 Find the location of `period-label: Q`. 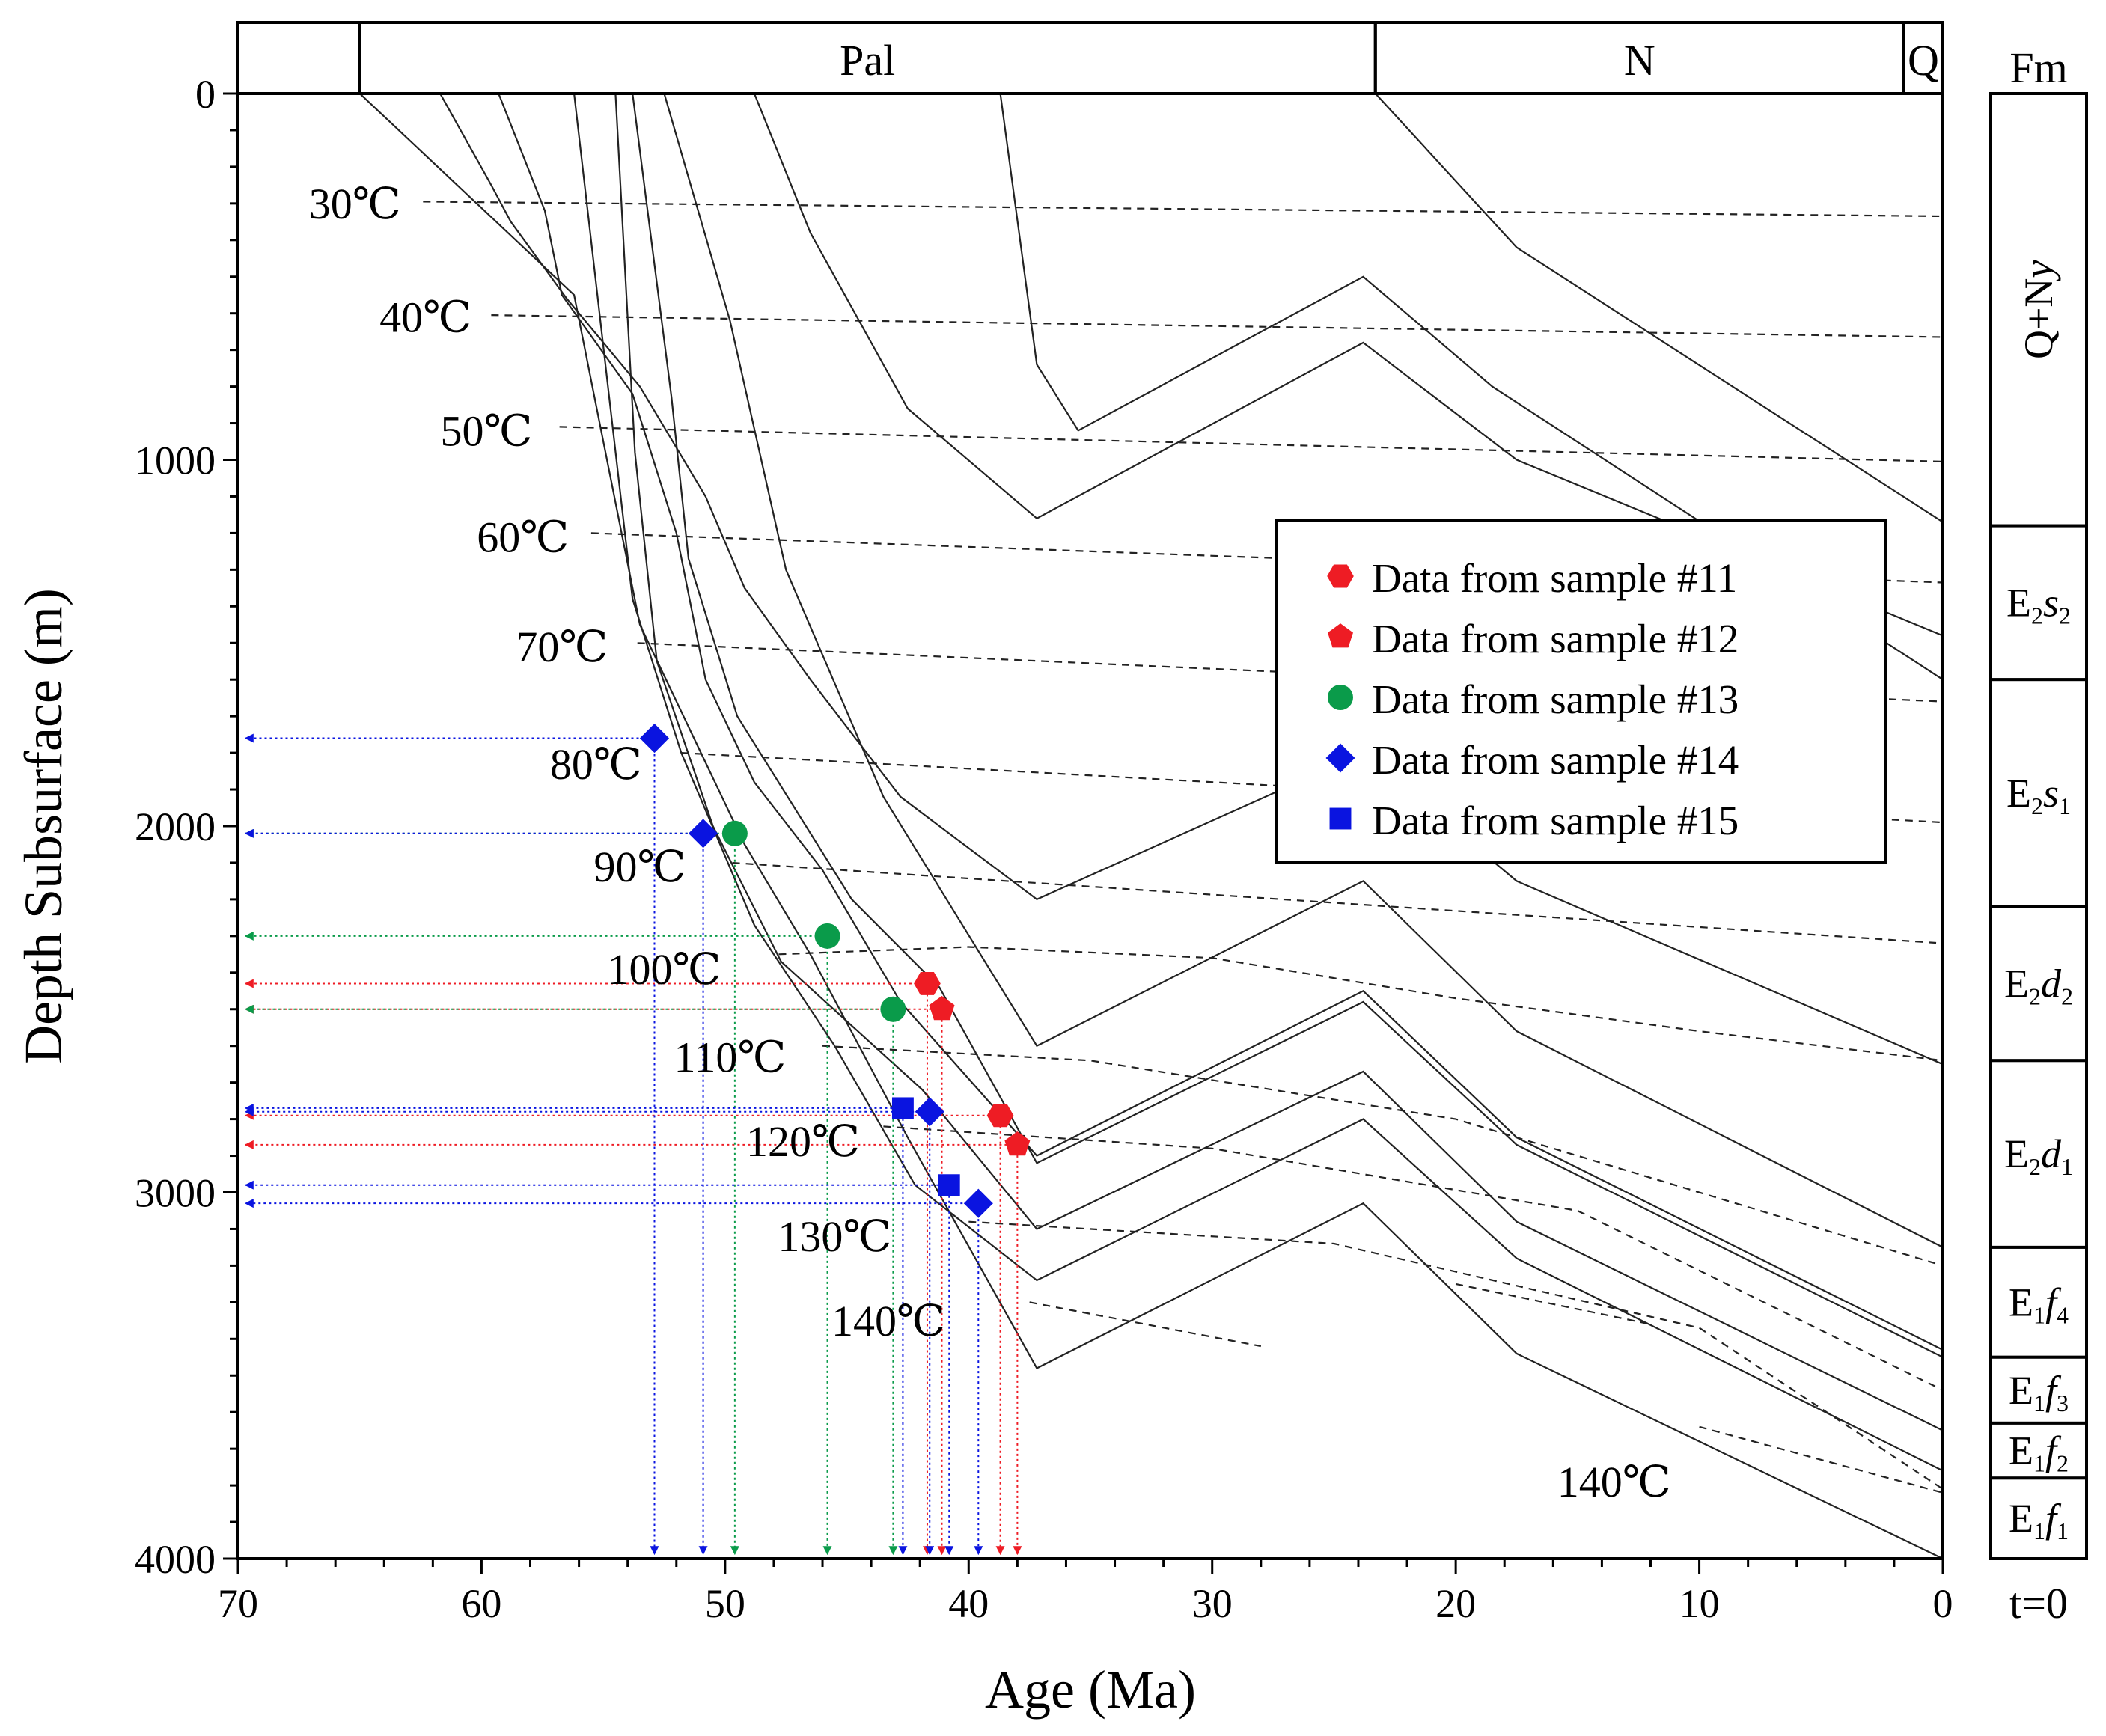

period-label: Q is located at coordinates (1923, 61).